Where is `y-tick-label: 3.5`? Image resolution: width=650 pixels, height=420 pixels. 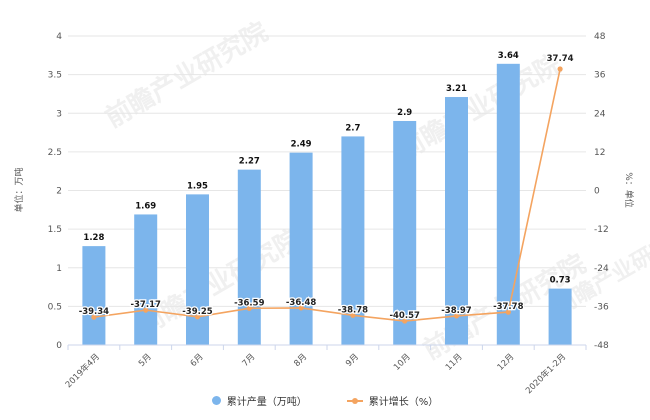
y-tick-label: 3.5 is located at coordinates (55, 76).